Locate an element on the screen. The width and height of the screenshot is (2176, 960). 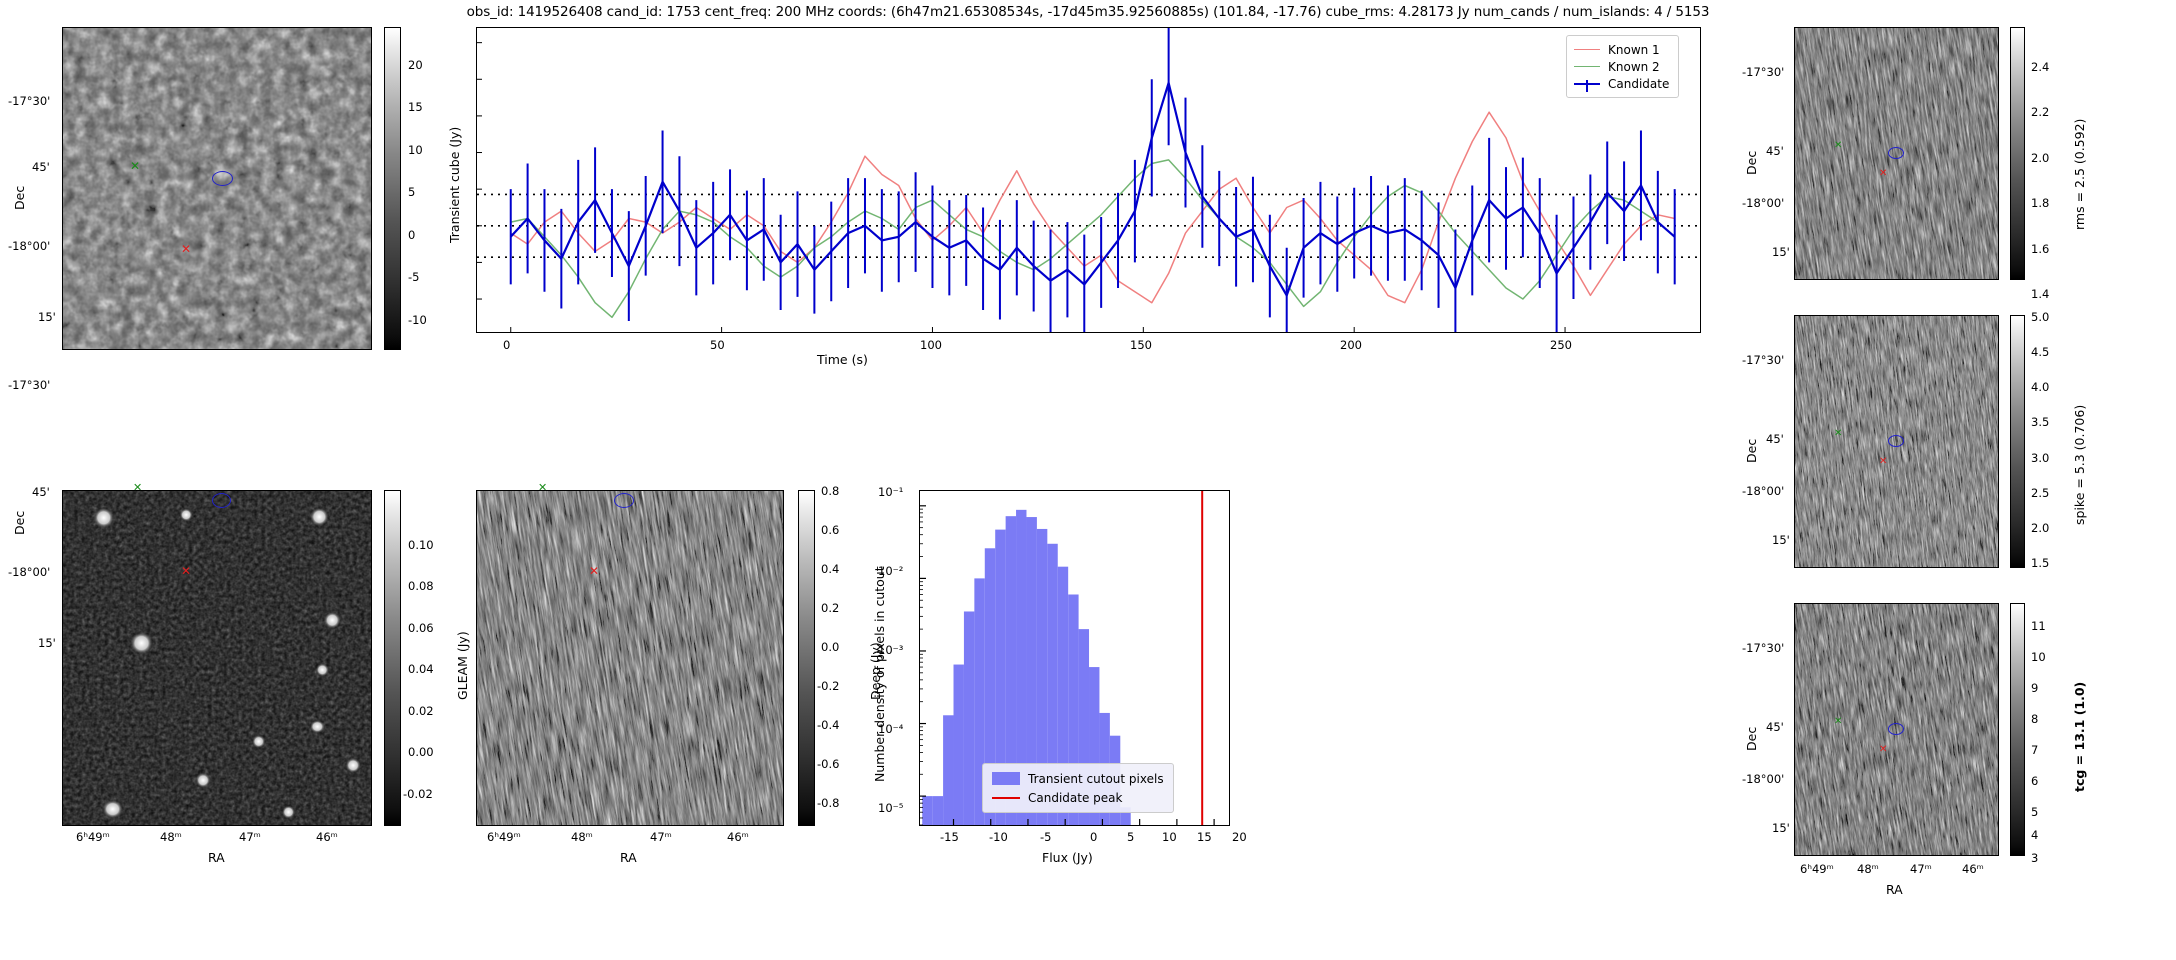
cbtick-6: -0.4 is located at coordinates (828, 725).